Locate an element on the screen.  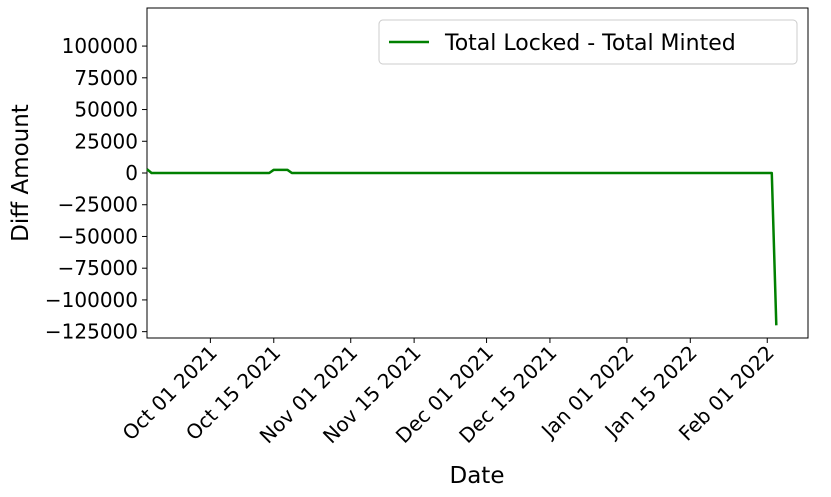
y-tick-label: 50000 is located at coordinates (106, 110).